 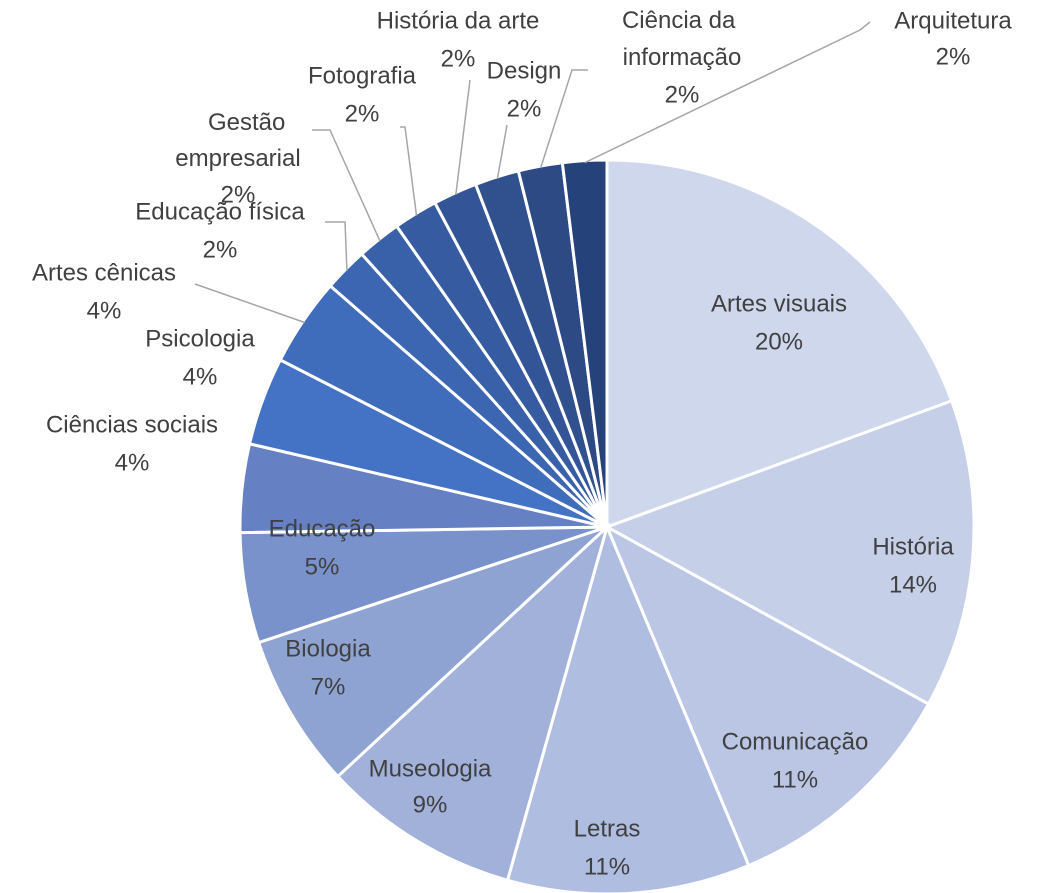 What do you see at coordinates (430, 804) in the screenshot?
I see `value-label: 9%` at bounding box center [430, 804].